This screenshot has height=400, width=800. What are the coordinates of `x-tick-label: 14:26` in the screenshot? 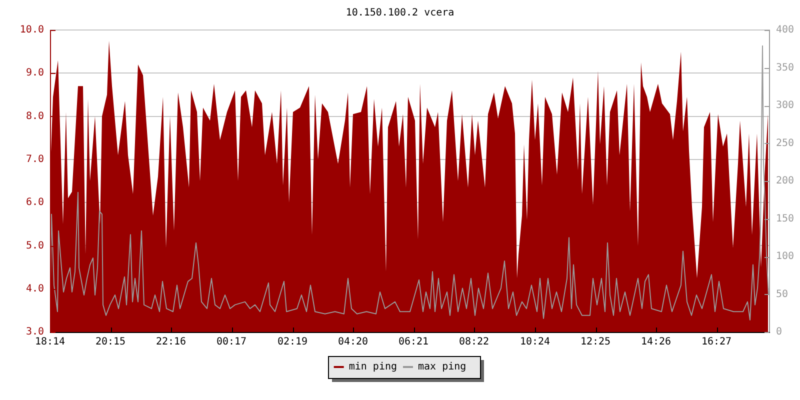 It's located at (656, 342).